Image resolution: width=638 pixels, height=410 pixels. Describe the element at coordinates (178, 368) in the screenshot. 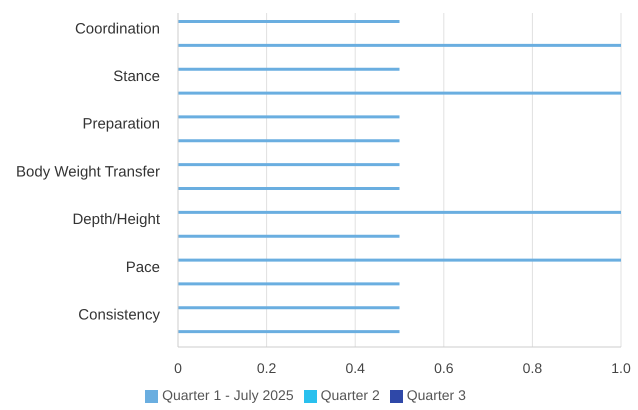

I see `x-tick-label: 0` at that location.